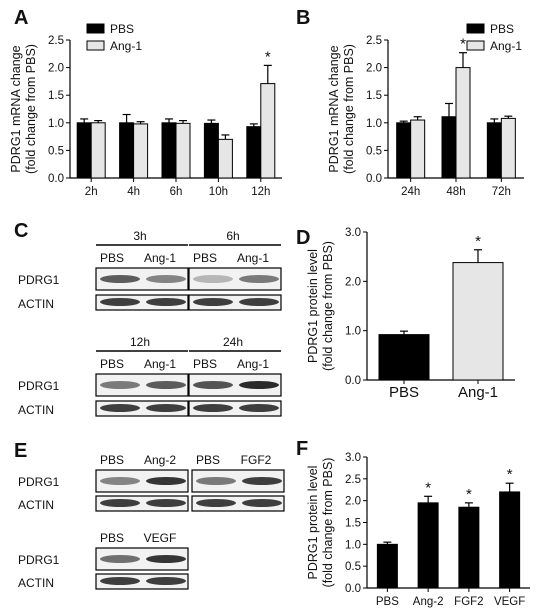 This screenshot has width=550, height=613. Describe the element at coordinates (455, 192) in the screenshot. I see `x-category-label: 48h` at that location.